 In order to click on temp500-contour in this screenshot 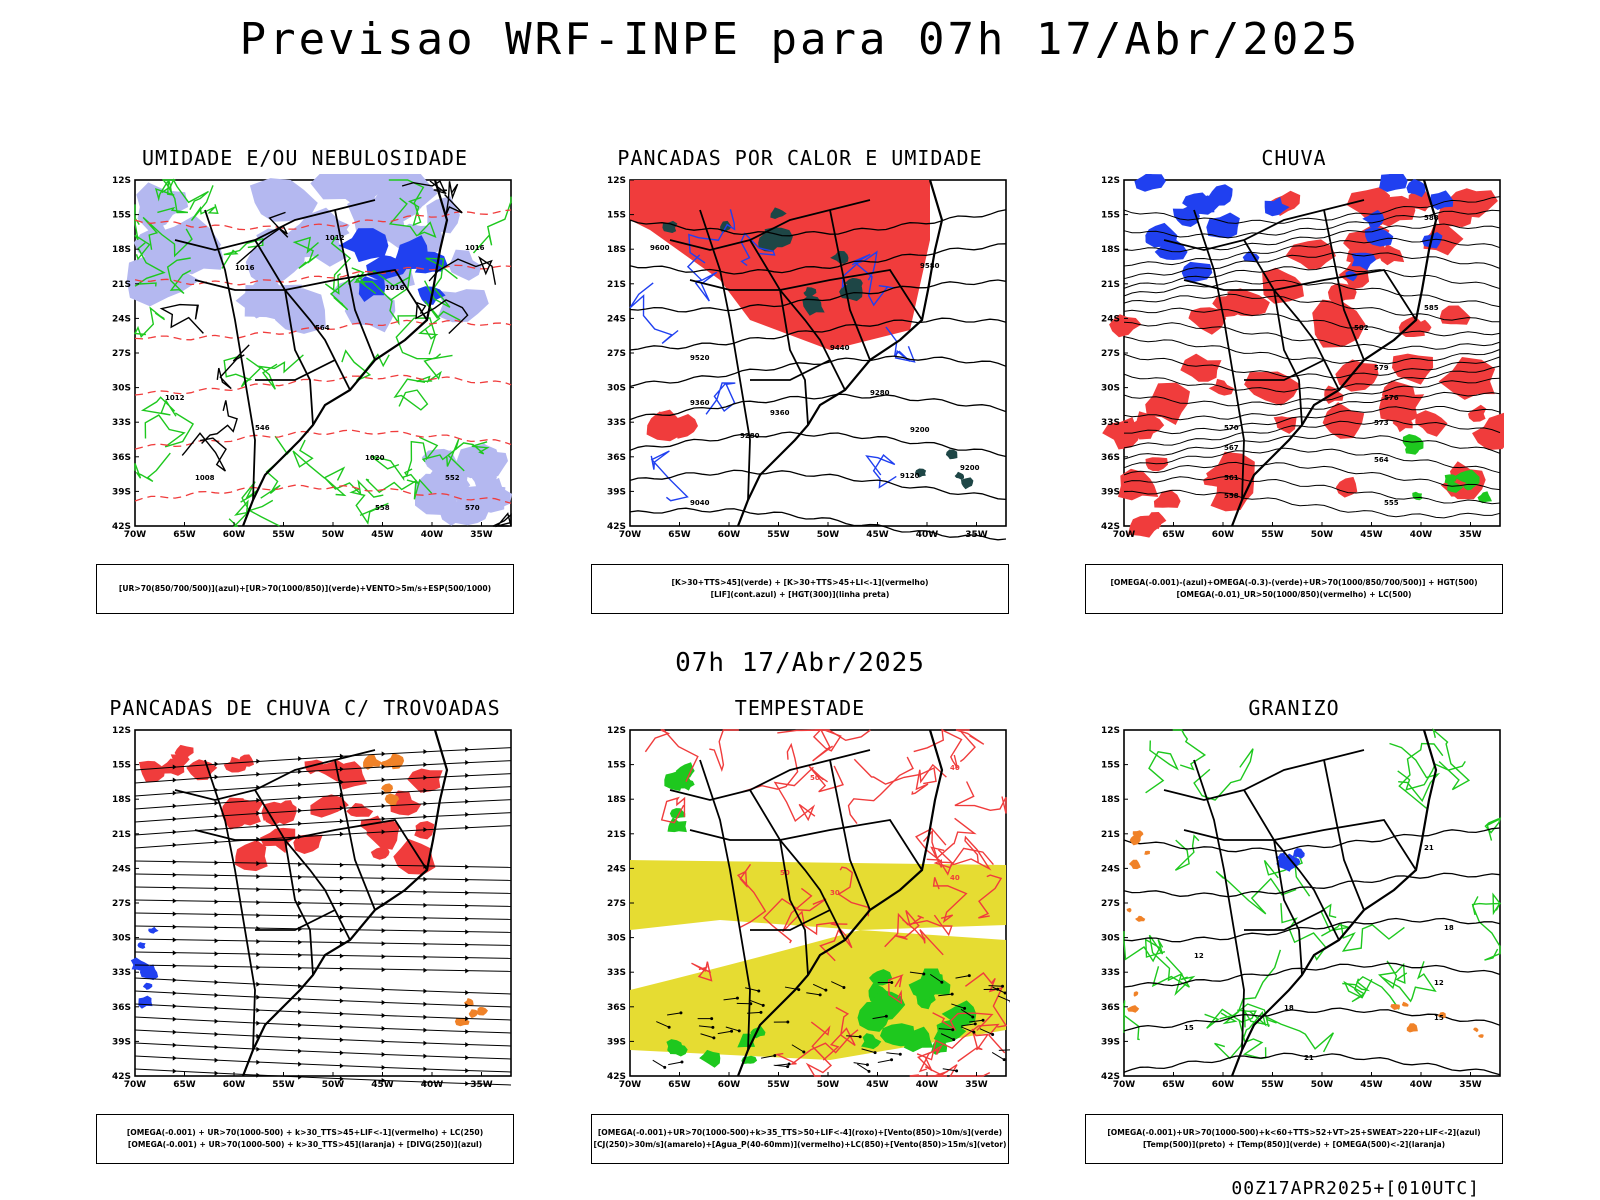, I will do `click(1312, 930)`.